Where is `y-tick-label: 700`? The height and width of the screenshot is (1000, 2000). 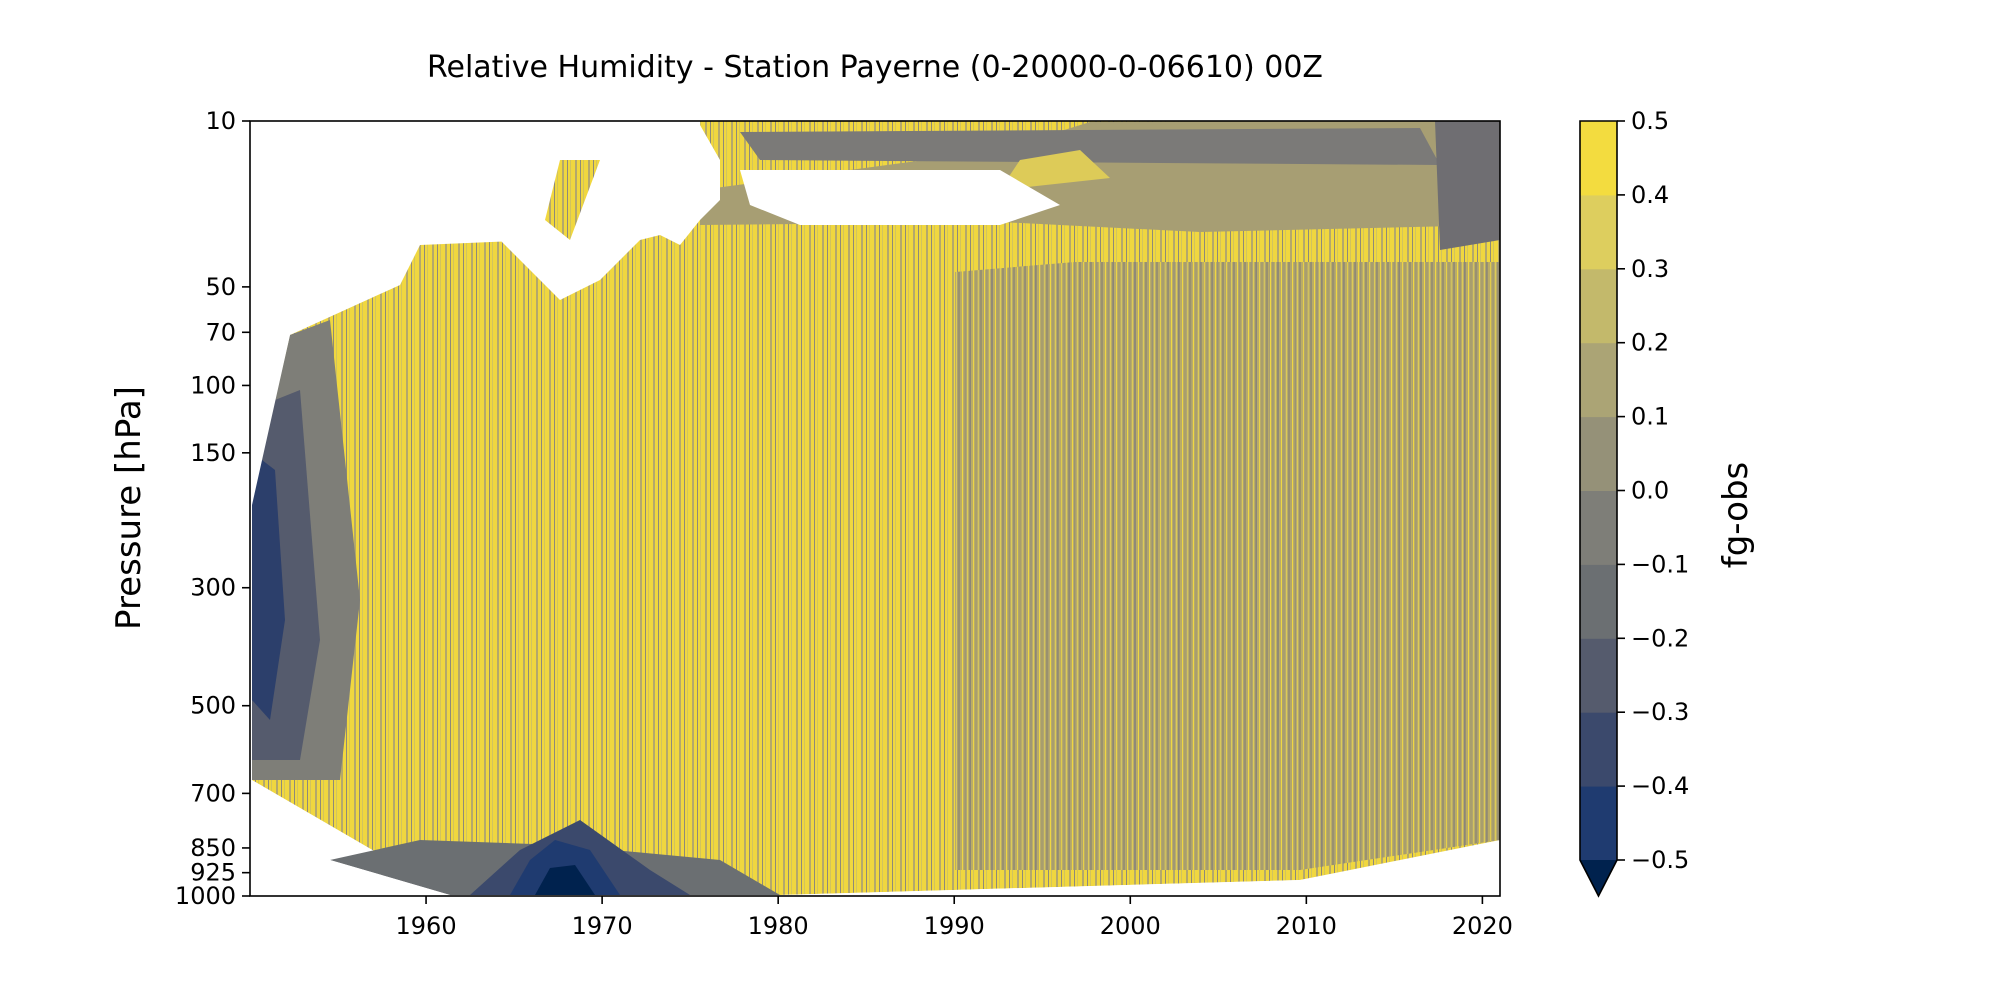 y-tick-label: 700 is located at coordinates (213, 793).